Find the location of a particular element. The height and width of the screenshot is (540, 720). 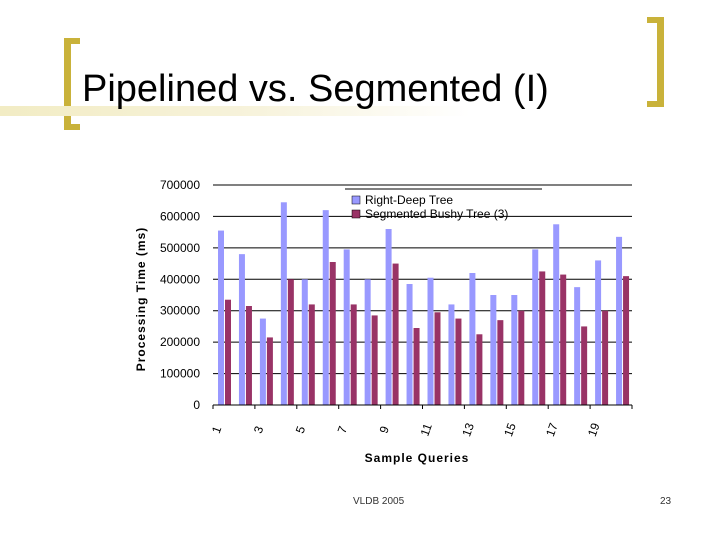

title-underline-band is located at coordinates (235, 111).